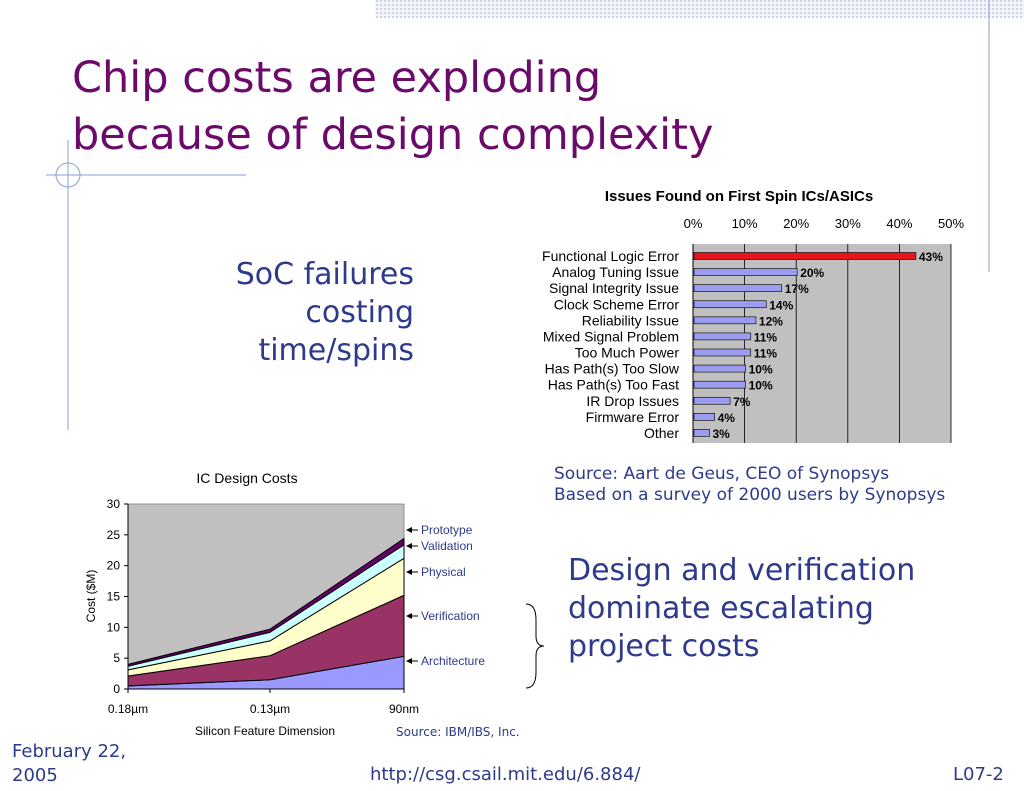 The height and width of the screenshot is (791, 1024). What do you see at coordinates (664, 646) in the screenshot?
I see `right-callout-line-3: project costs` at bounding box center [664, 646].